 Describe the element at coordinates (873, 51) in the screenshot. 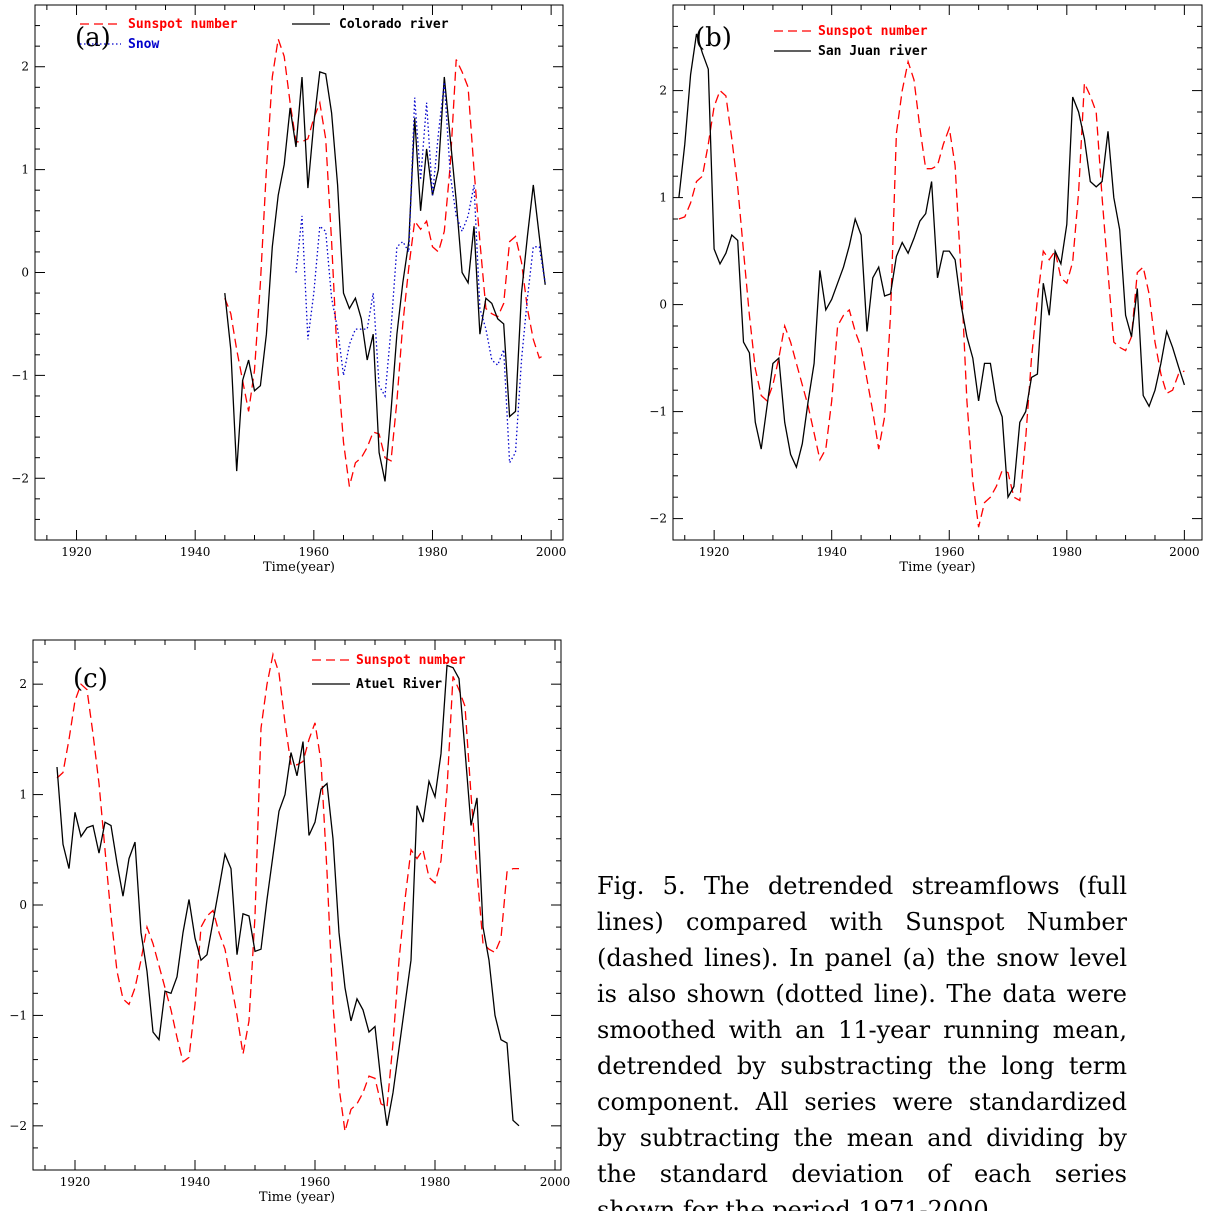

I see `legend-label: San Juan river` at that location.